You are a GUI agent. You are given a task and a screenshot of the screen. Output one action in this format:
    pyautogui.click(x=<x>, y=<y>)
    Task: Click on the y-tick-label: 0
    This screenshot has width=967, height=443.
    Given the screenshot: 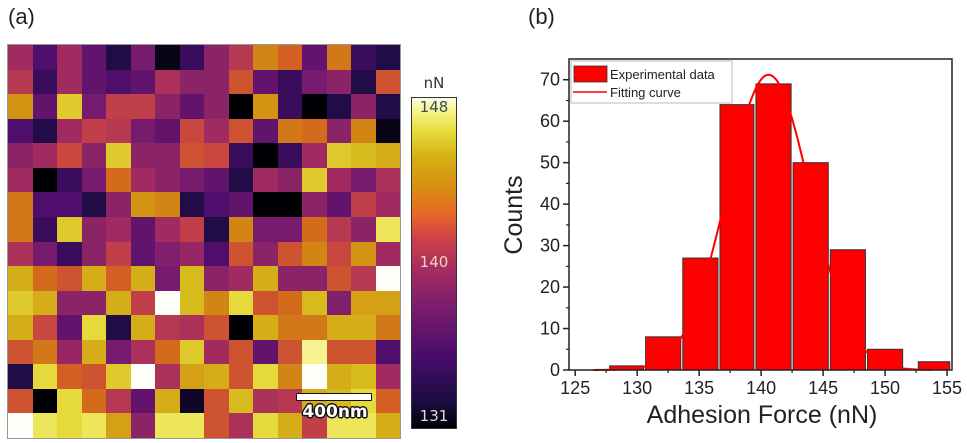 What is the action you would take?
    pyautogui.click(x=555, y=370)
    